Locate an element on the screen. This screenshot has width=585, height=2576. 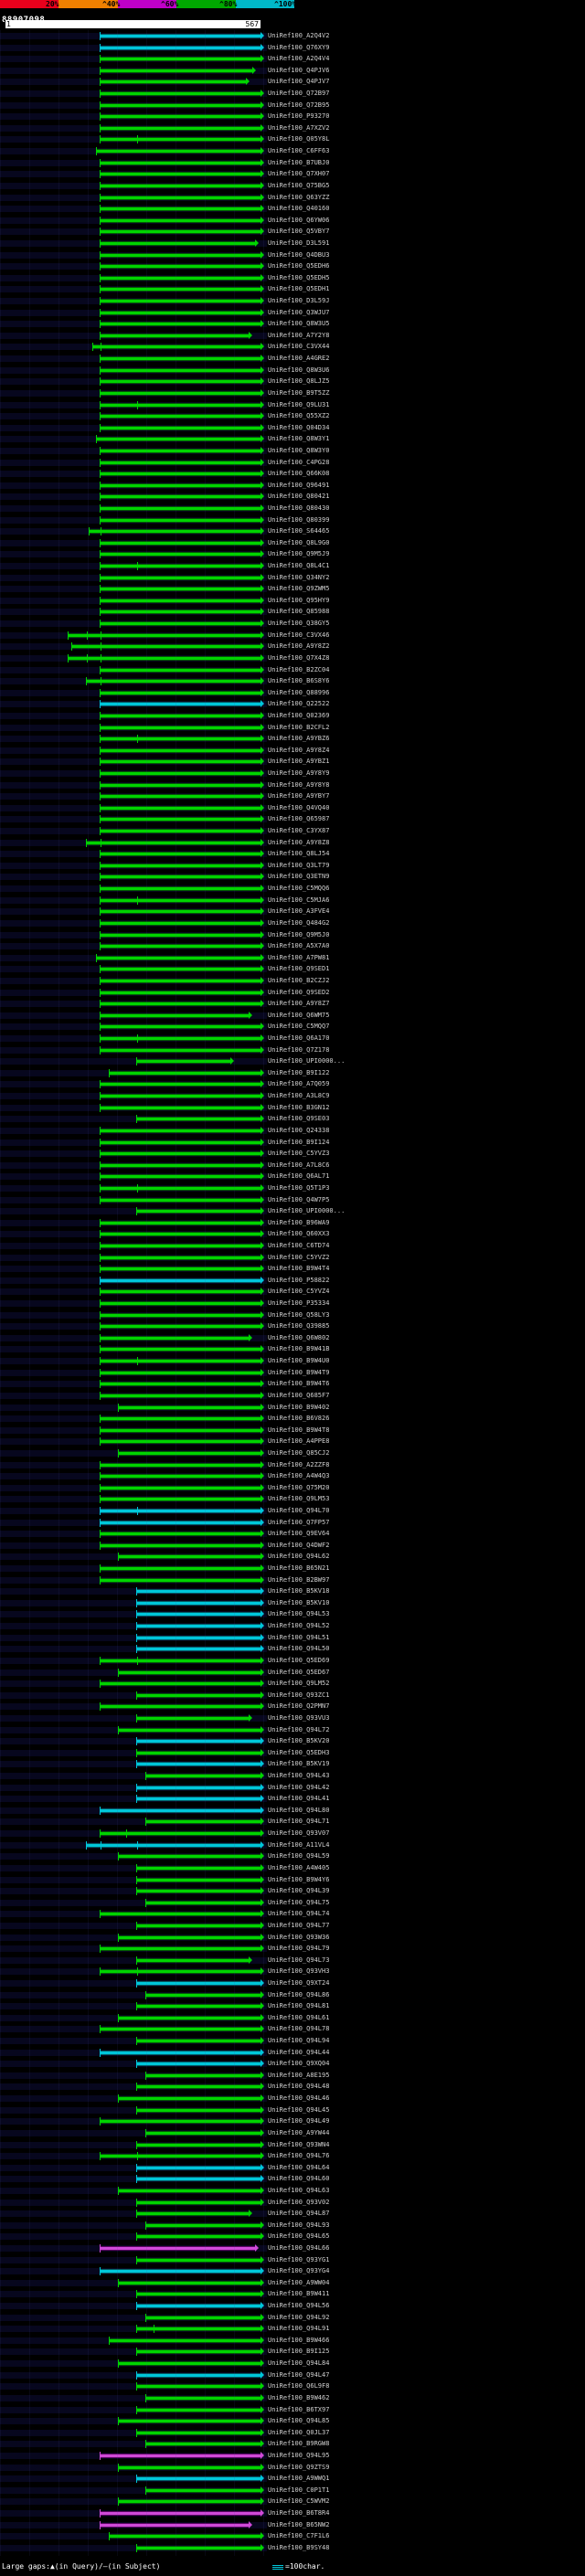
hit-label: UniRef100_Q7Z178 is located at coordinates (299, 1049).